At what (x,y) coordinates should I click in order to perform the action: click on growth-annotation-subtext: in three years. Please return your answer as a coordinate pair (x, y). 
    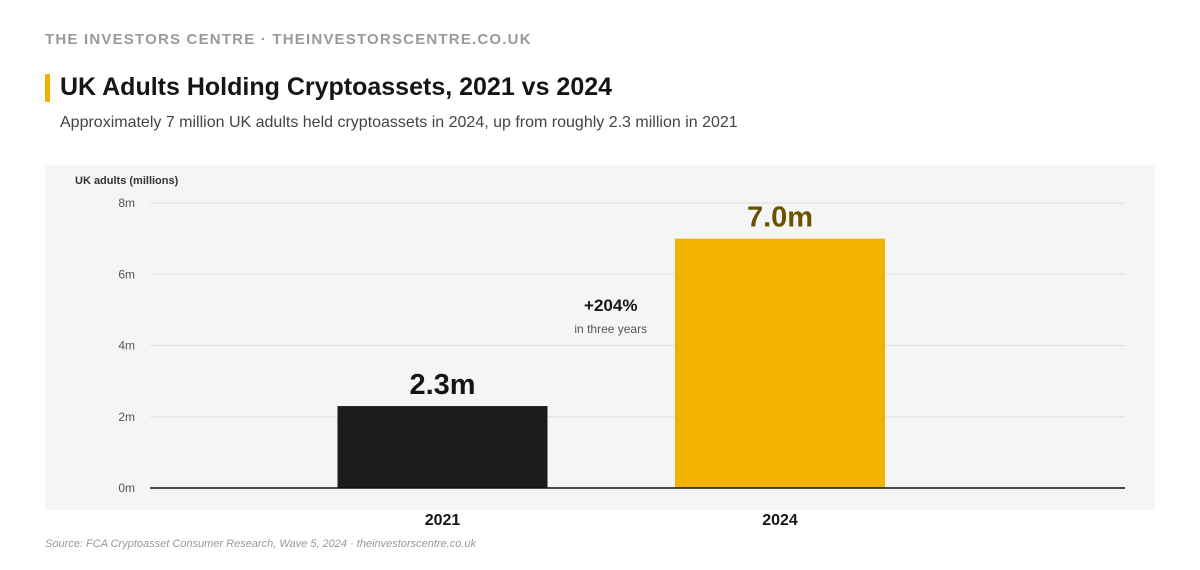
    Looking at the image, I should click on (610, 329).